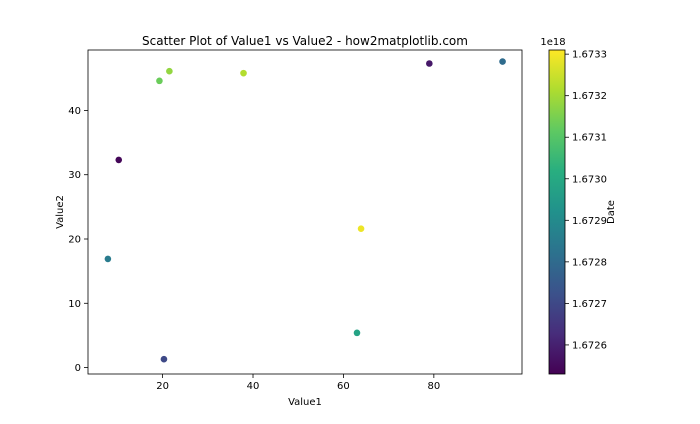 The image size is (700, 424). Describe the element at coordinates (162, 386) in the screenshot. I see `x-tick-label: 20` at that location.